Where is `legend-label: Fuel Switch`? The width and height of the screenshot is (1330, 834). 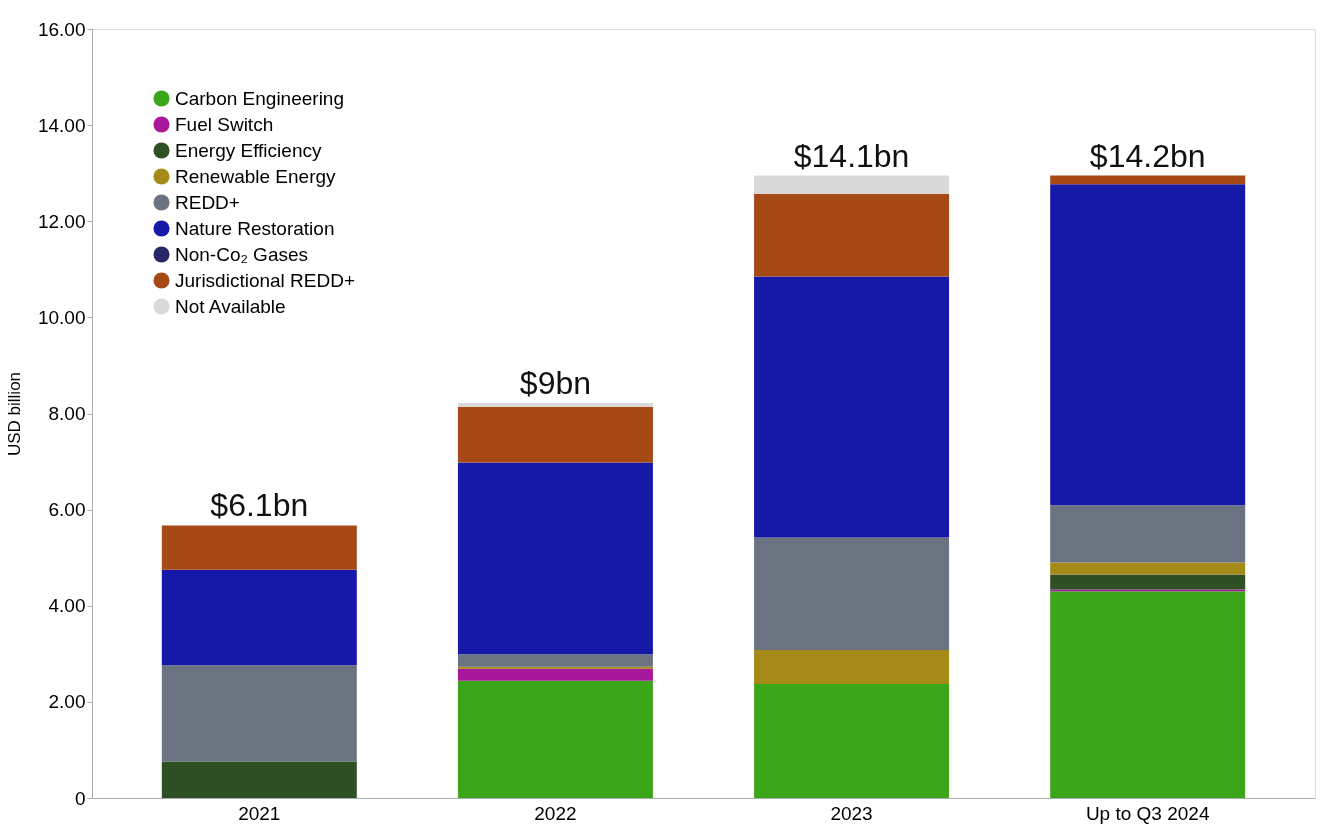 legend-label: Fuel Switch is located at coordinates (224, 124).